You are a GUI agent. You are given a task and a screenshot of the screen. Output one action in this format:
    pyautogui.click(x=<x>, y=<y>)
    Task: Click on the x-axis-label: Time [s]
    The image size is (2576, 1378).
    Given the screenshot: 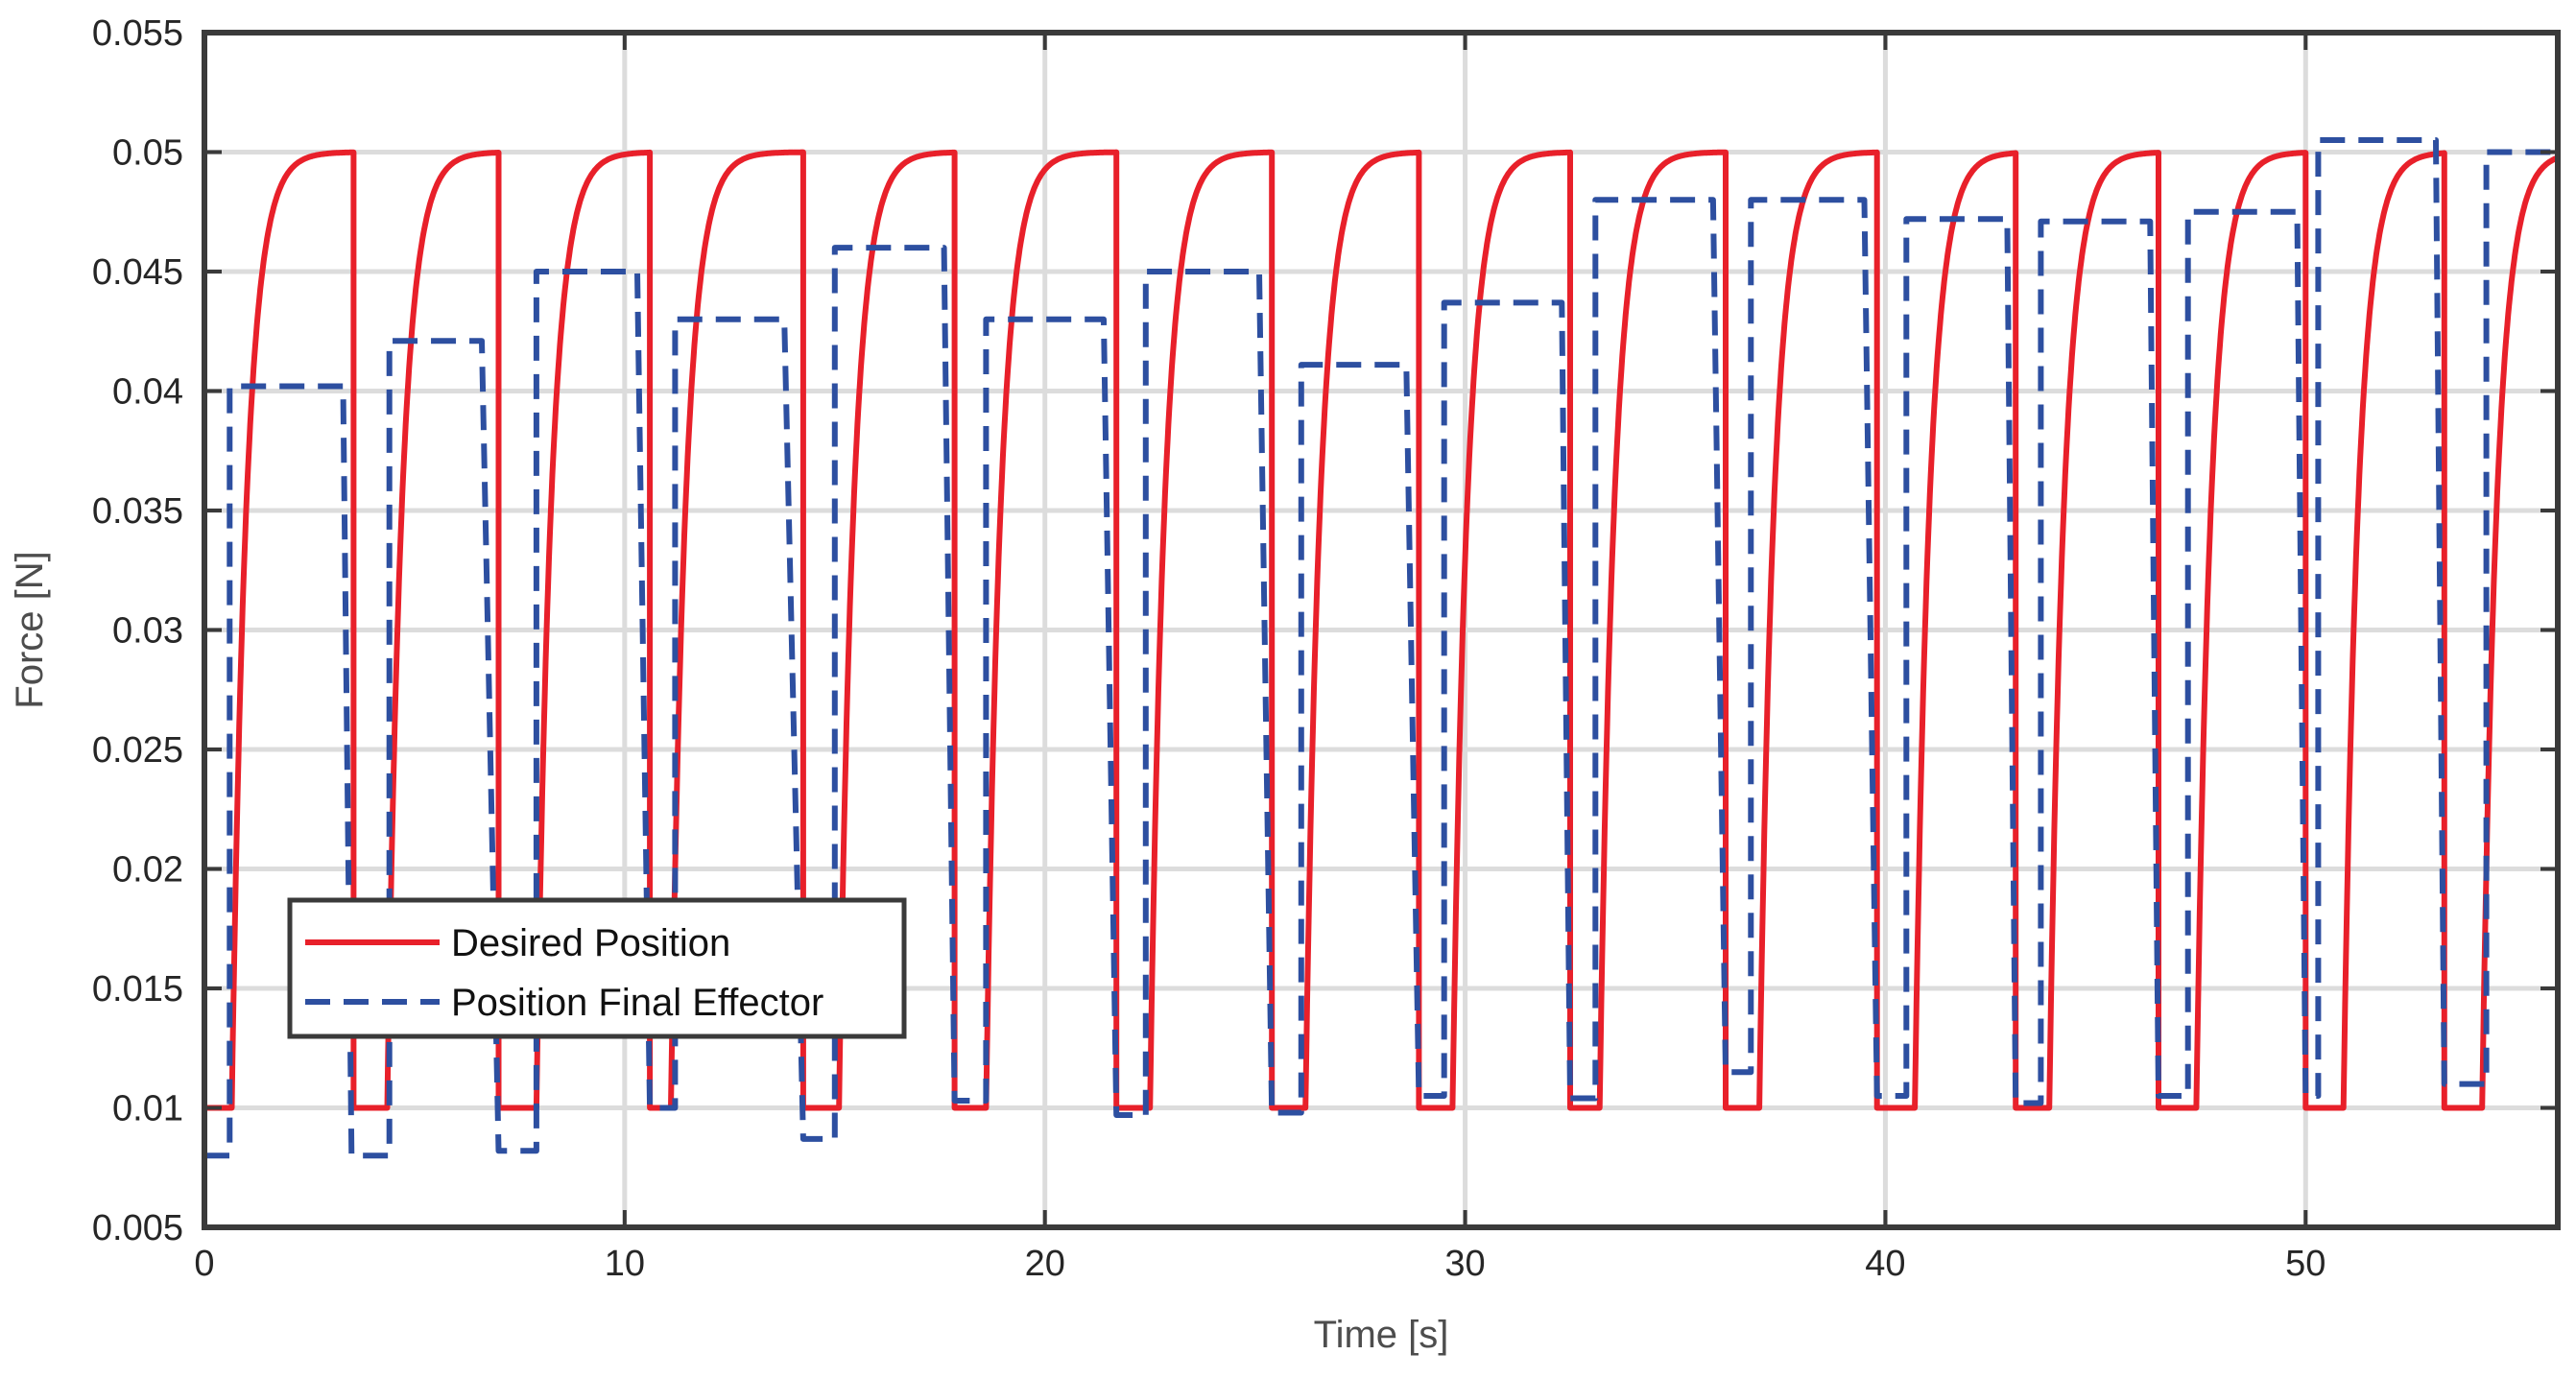 What is the action you would take?
    pyautogui.click(x=1381, y=1335)
    